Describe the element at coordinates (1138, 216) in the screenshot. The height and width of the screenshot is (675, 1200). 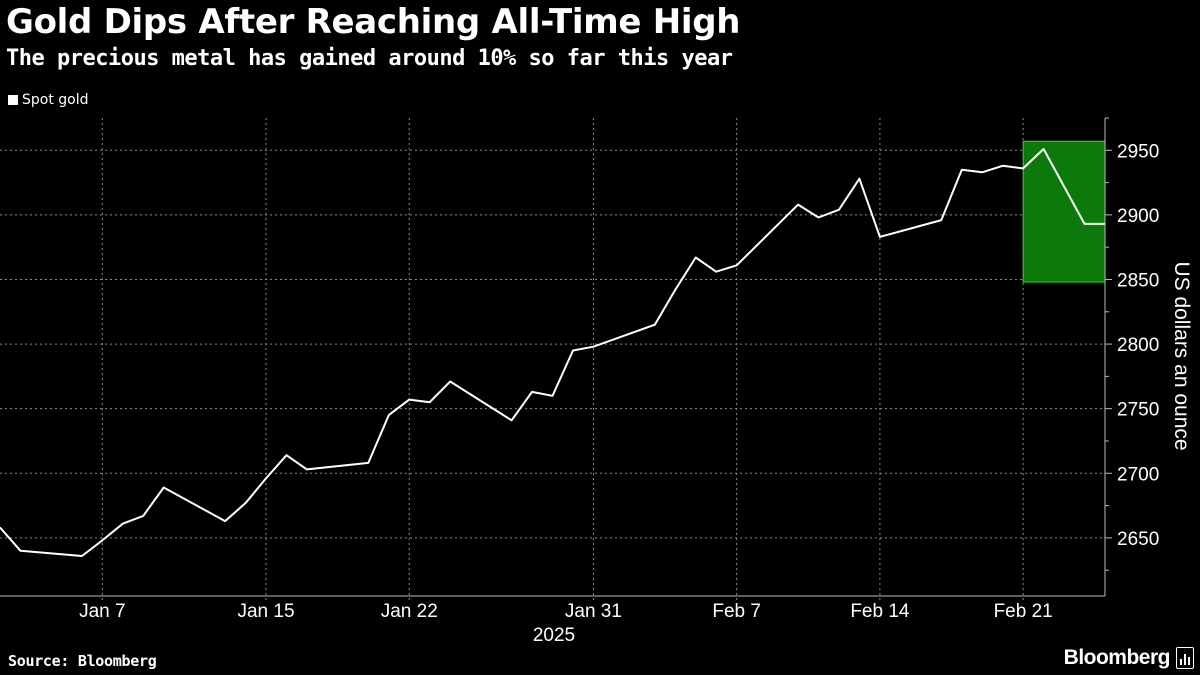
I see `y-tick-label: 2900` at that location.